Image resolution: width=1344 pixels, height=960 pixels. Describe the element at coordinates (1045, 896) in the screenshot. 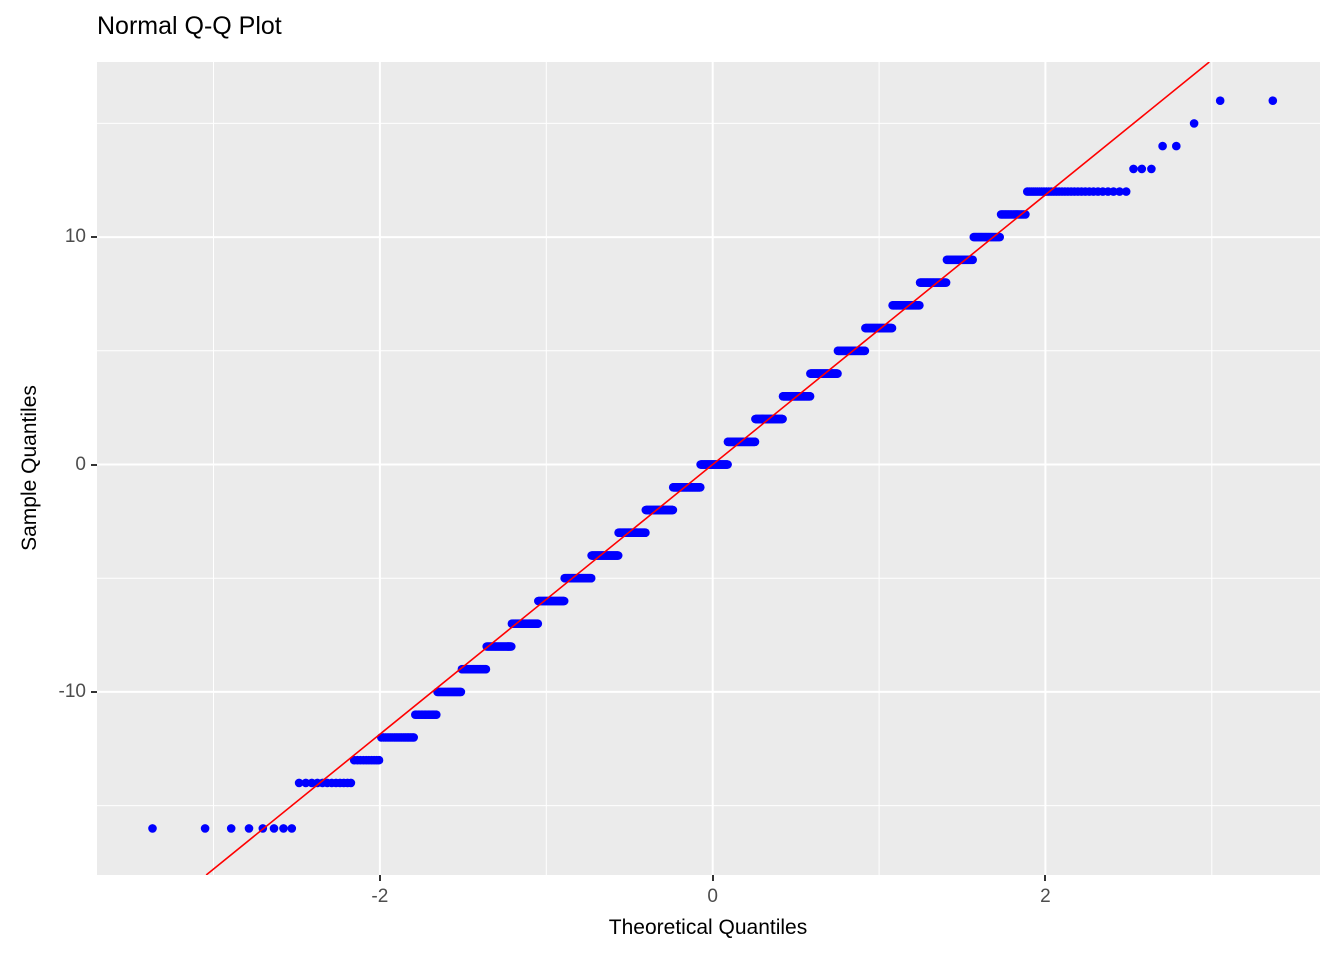

I see `x-tick-label: 2` at that location.